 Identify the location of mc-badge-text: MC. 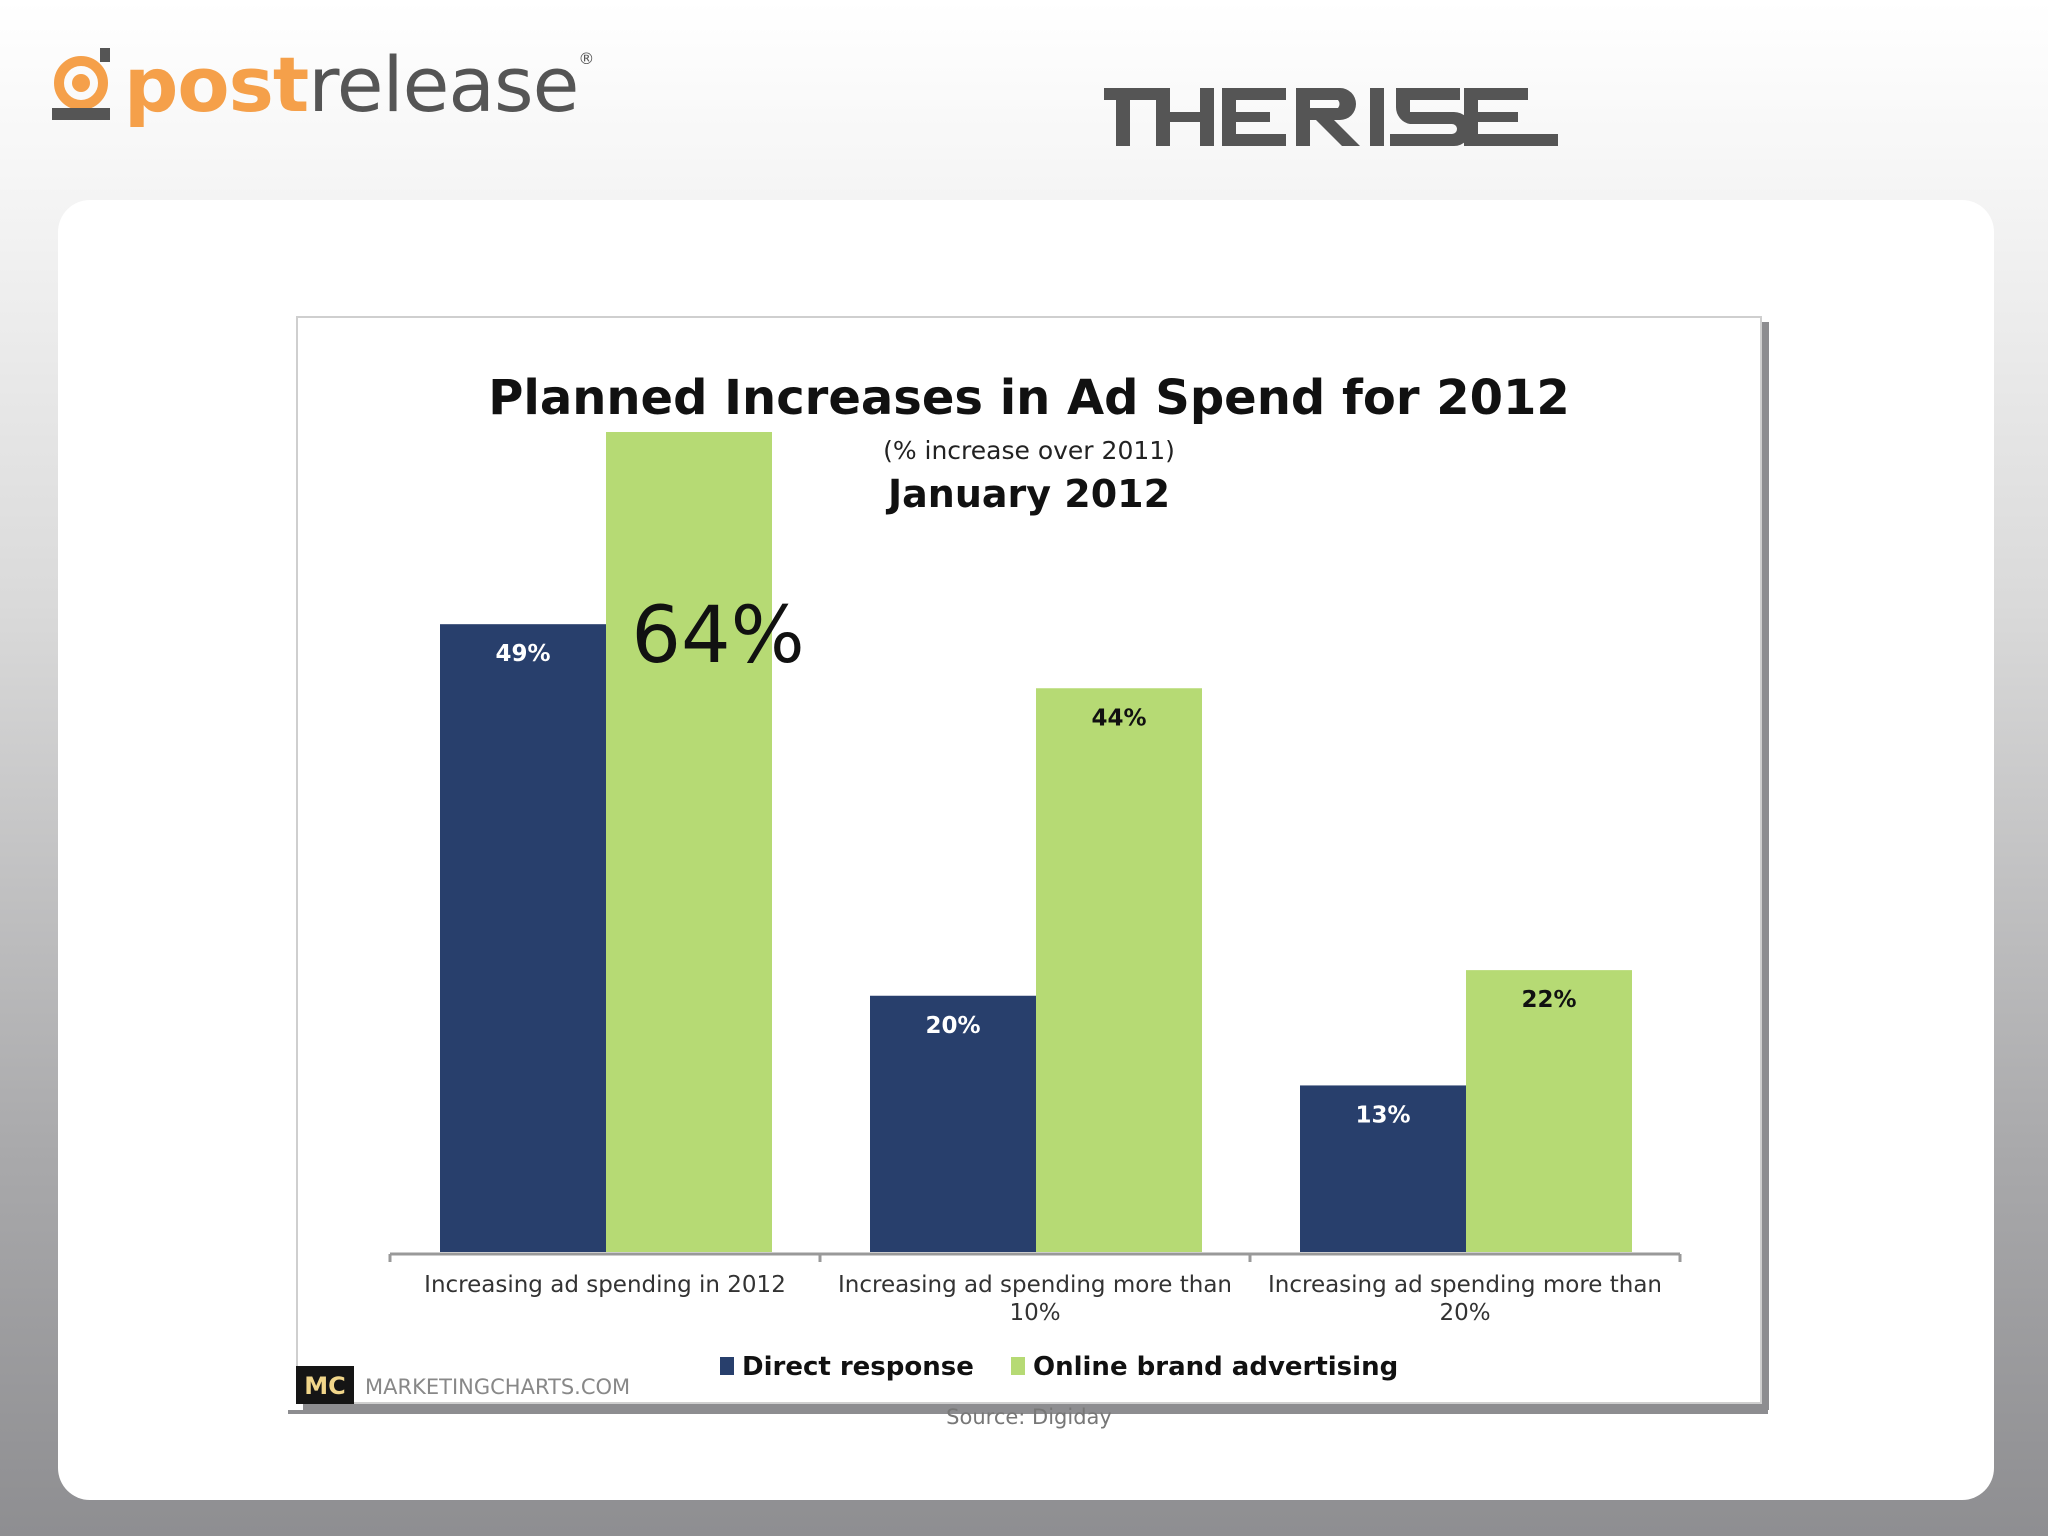
(325, 1386).